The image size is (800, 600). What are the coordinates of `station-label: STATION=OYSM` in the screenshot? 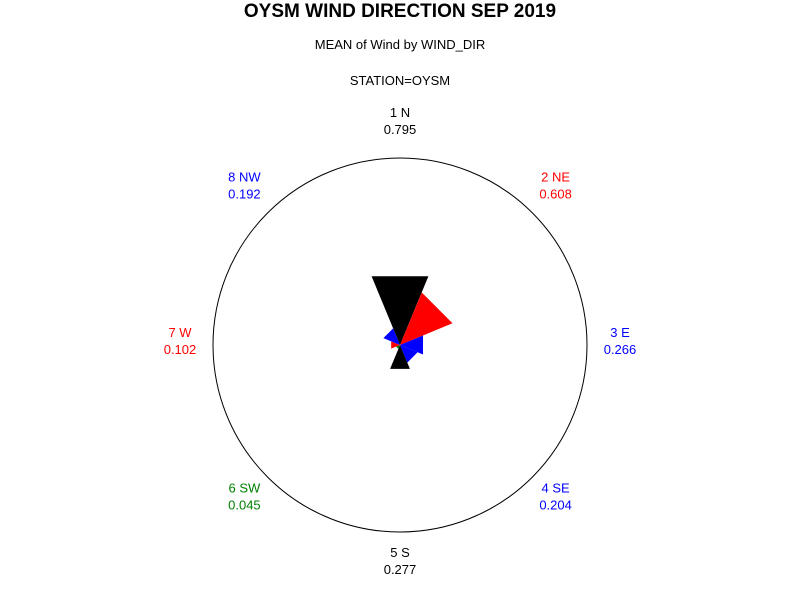 It's located at (400, 80).